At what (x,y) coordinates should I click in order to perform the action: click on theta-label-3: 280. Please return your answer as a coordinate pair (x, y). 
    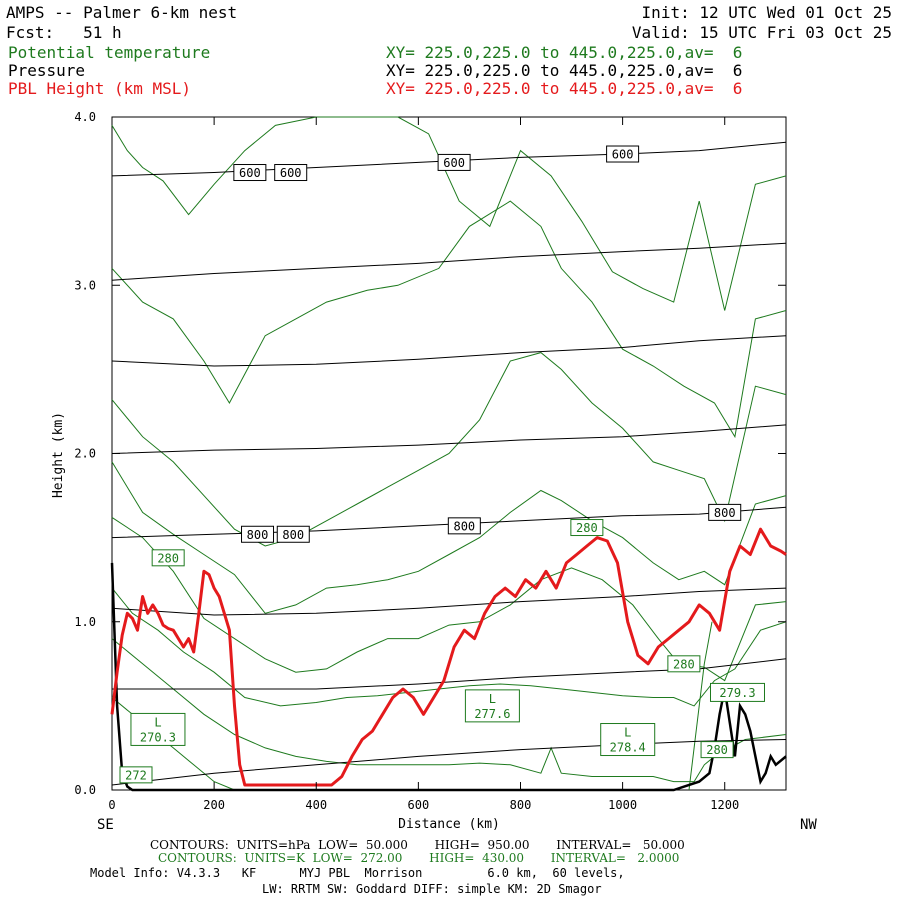
    Looking at the image, I should click on (717, 750).